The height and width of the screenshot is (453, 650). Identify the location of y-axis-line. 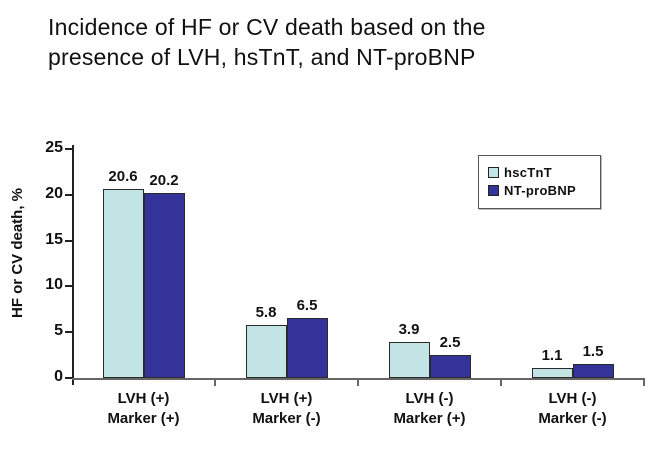
(73, 265).